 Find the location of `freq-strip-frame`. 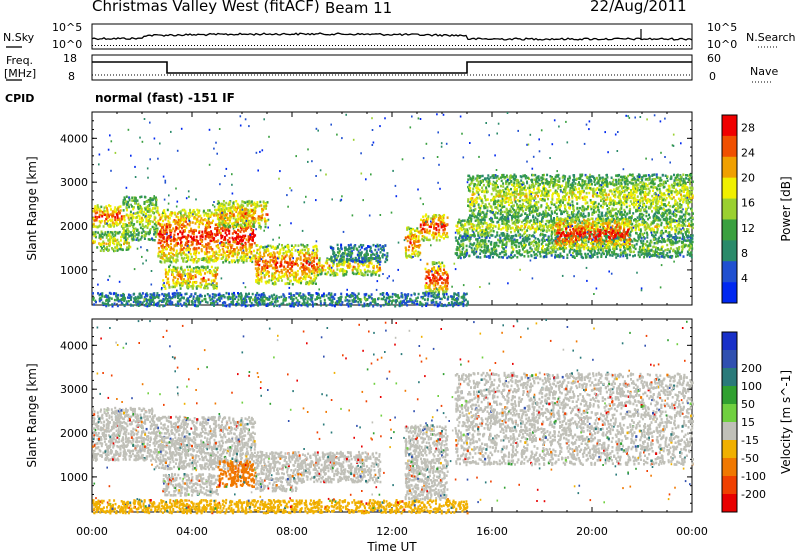

freq-strip-frame is located at coordinates (392, 67).